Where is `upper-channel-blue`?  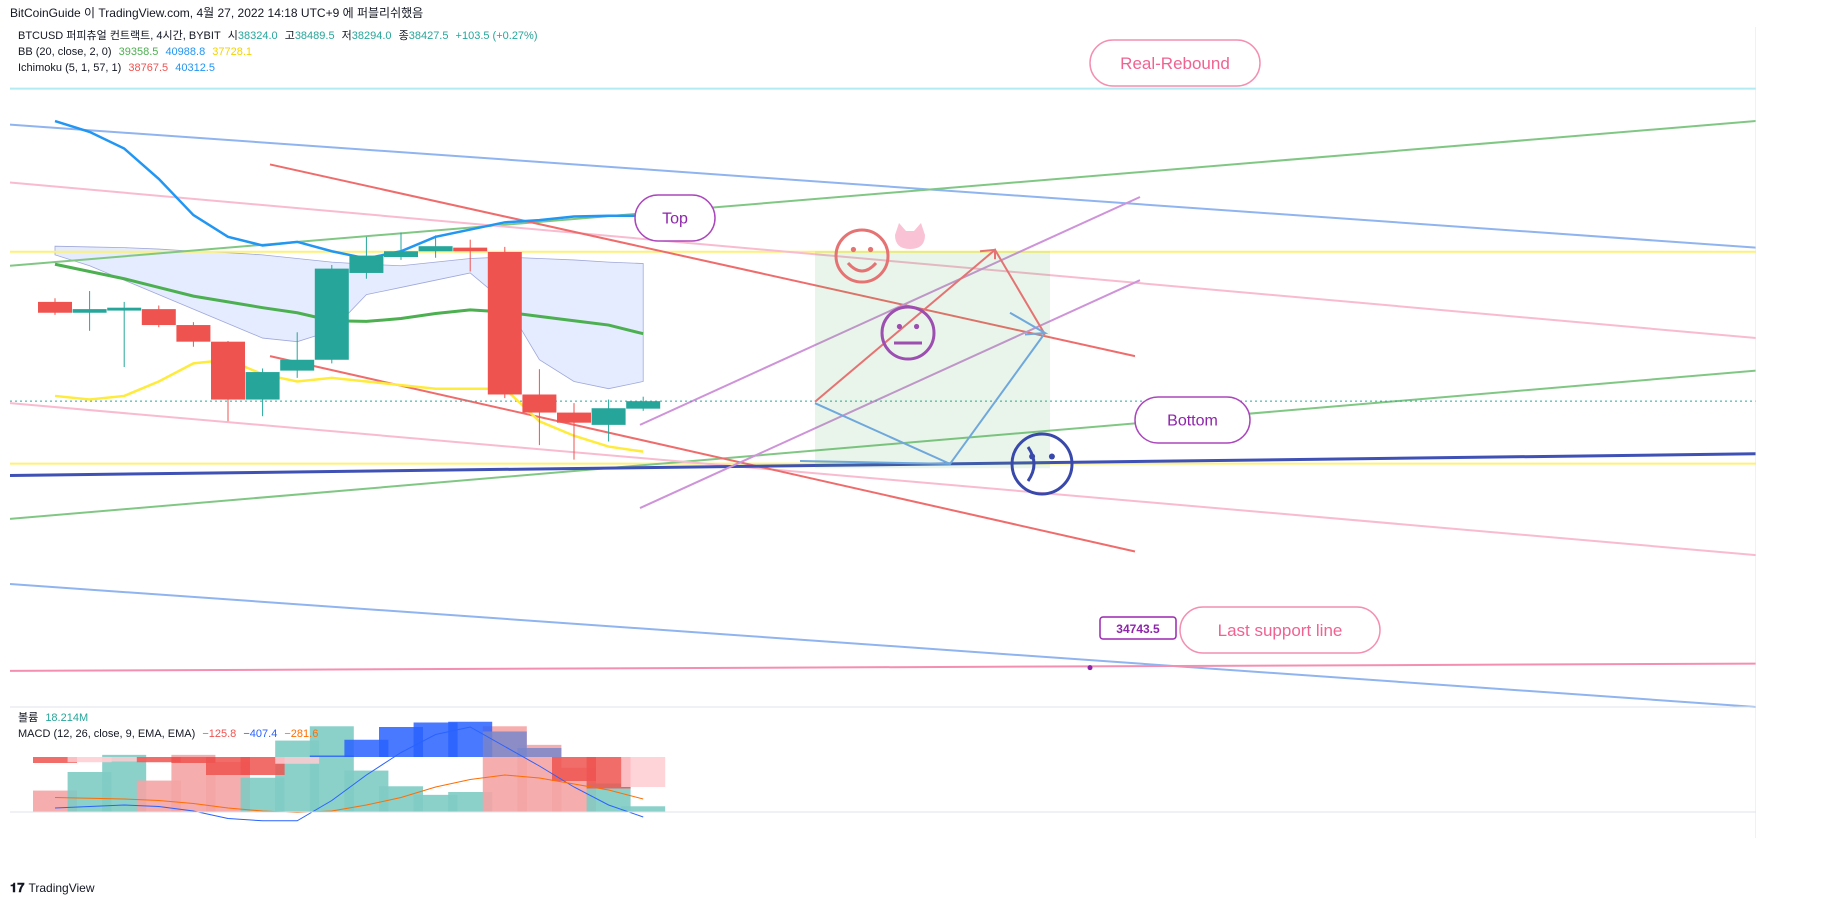
upper-channel-blue is located at coordinates (883, 186).